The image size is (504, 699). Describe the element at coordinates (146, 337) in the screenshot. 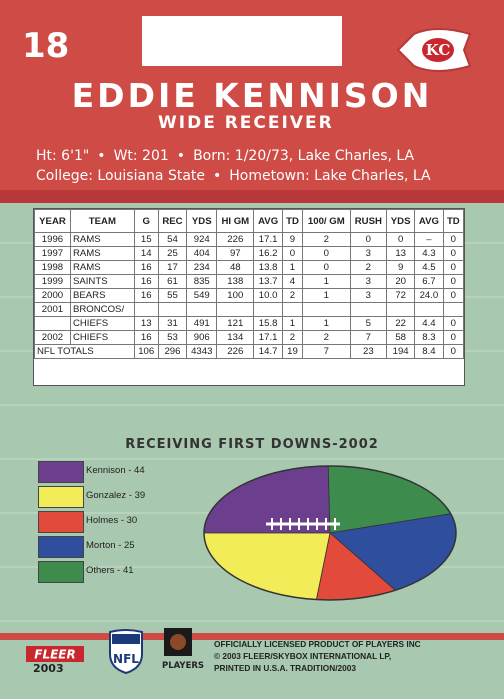

I see `stats-cell: 16` at that location.